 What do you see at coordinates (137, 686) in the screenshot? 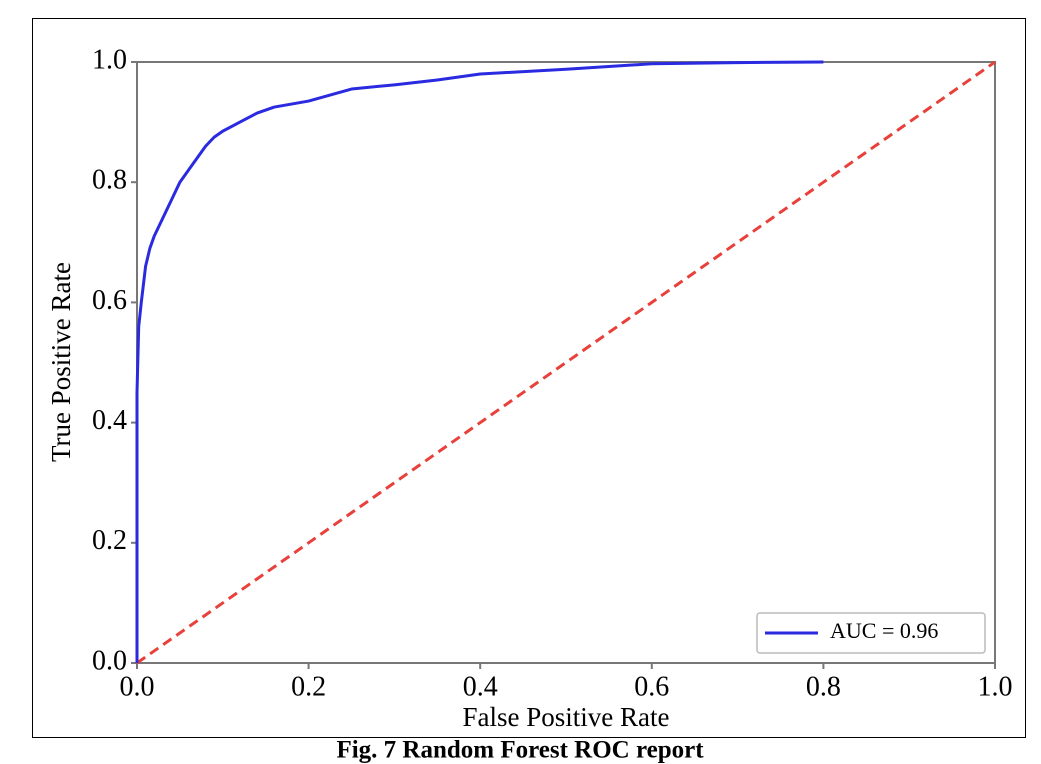
I see `x-tick-label: 0.0` at bounding box center [137, 686].